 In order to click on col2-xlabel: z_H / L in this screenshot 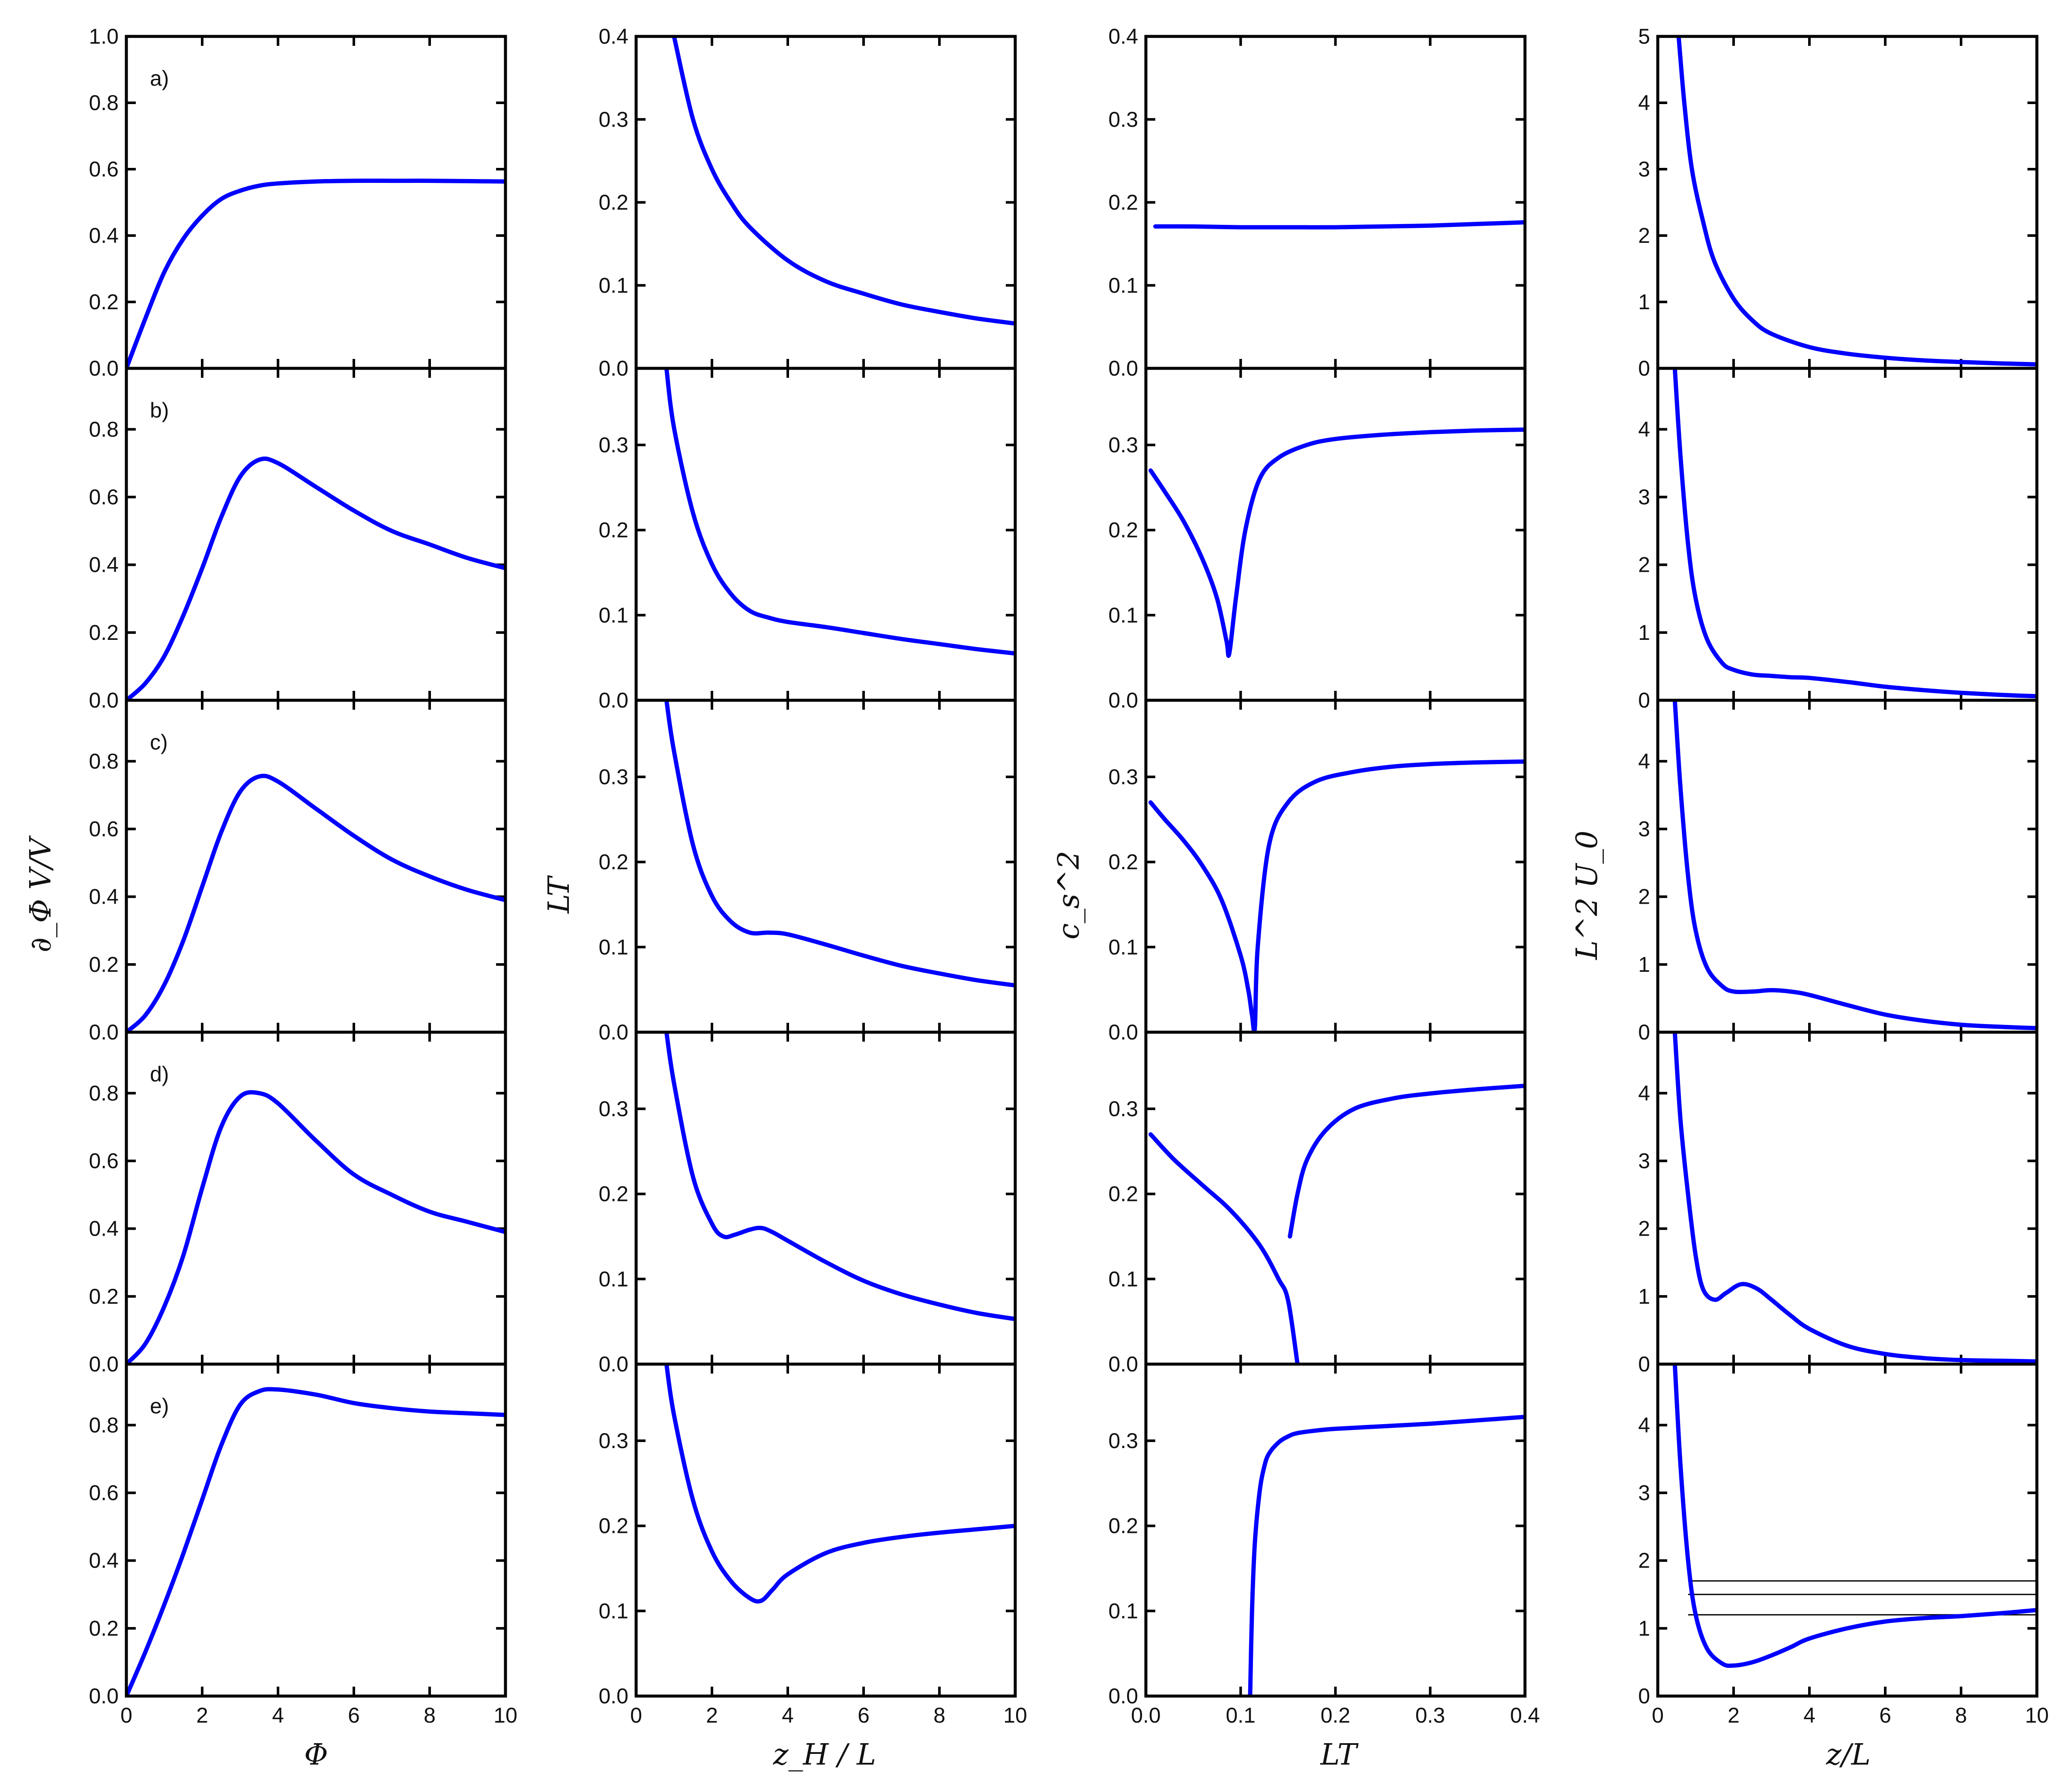, I will do `click(825, 1755)`.